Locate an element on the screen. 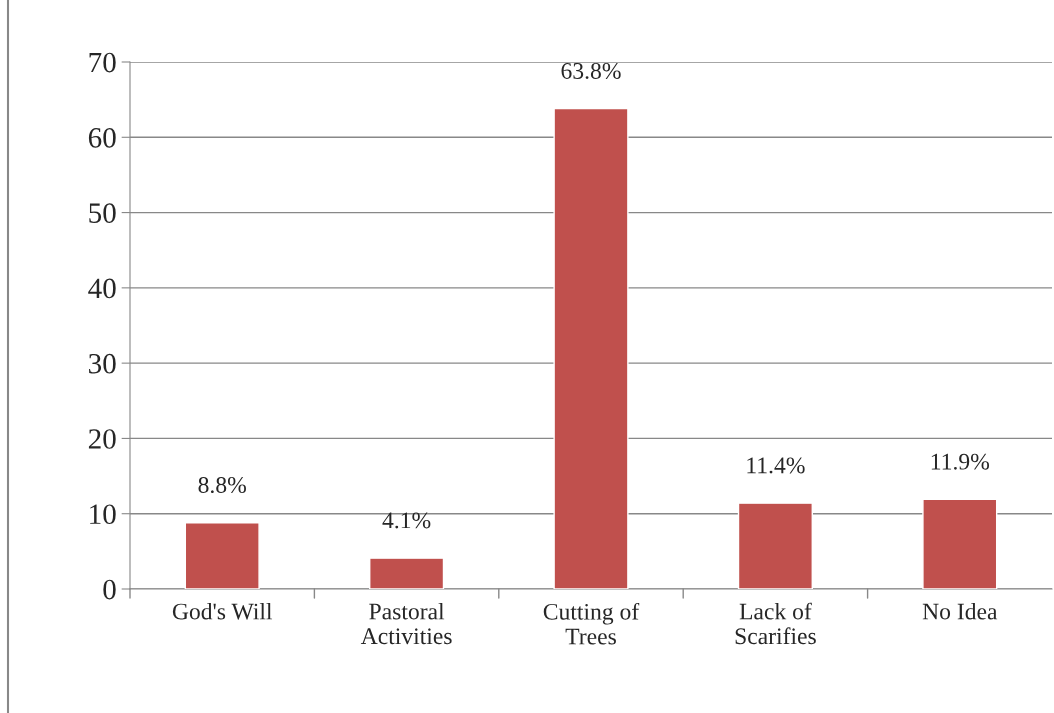  data-label: 11.9% is located at coordinates (960, 461).